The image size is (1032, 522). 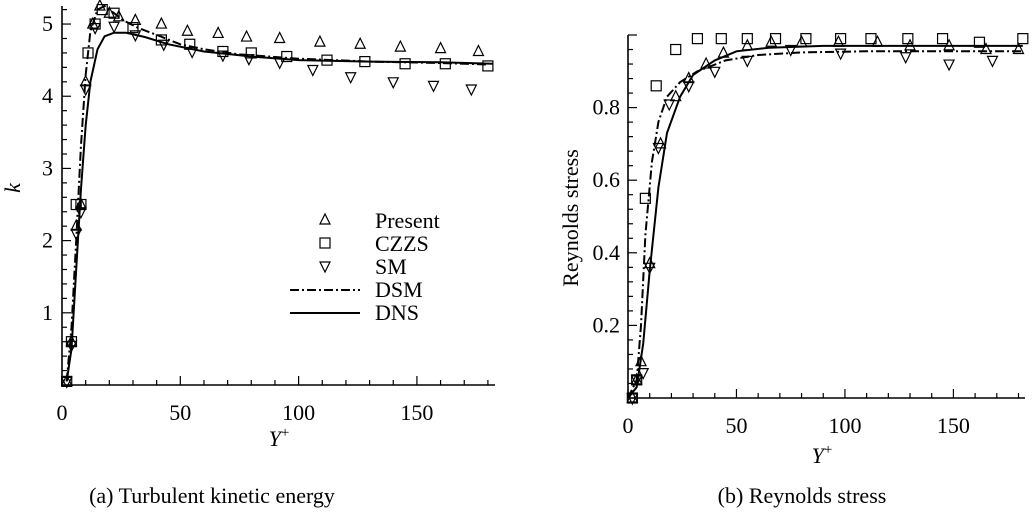 I want to click on legend-item-dns: DNS, so click(x=354, y=312).